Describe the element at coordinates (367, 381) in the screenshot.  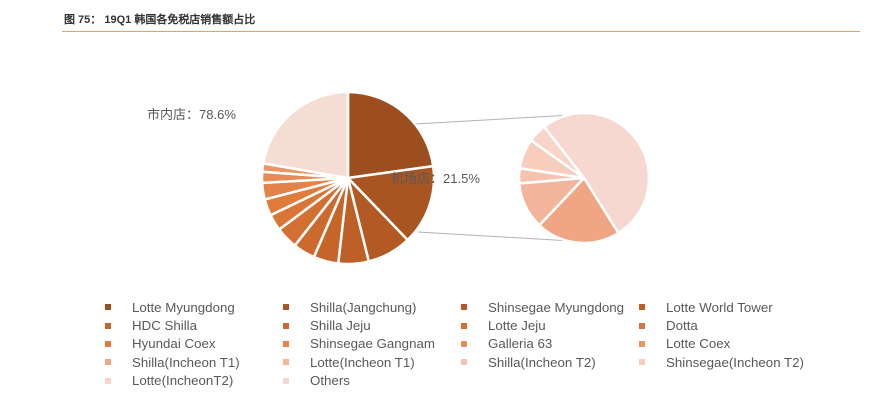
I see `legend-item-others: Others` at that location.